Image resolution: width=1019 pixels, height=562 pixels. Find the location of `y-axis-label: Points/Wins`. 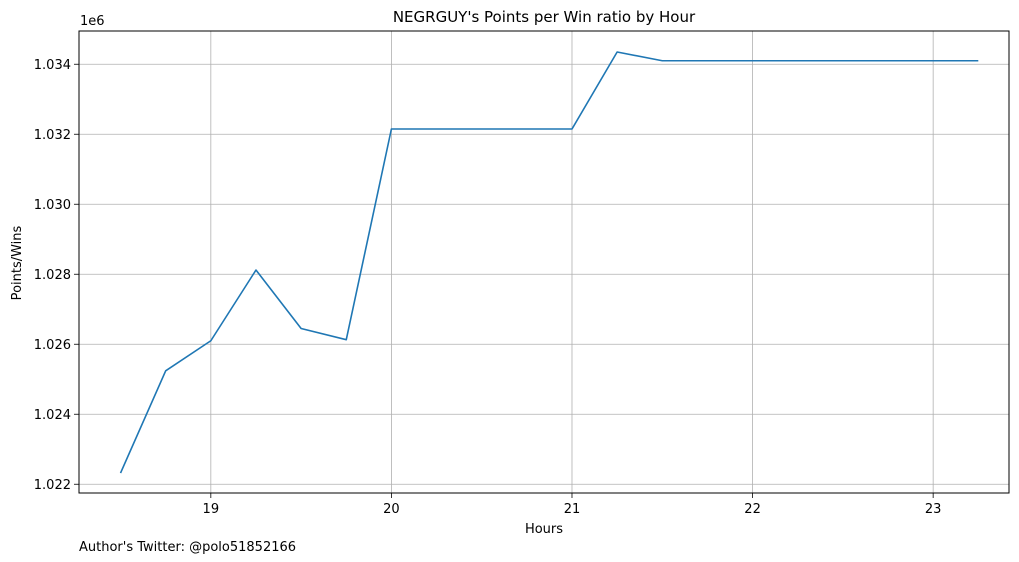

y-axis-label: Points/Wins is located at coordinates (17, 262).